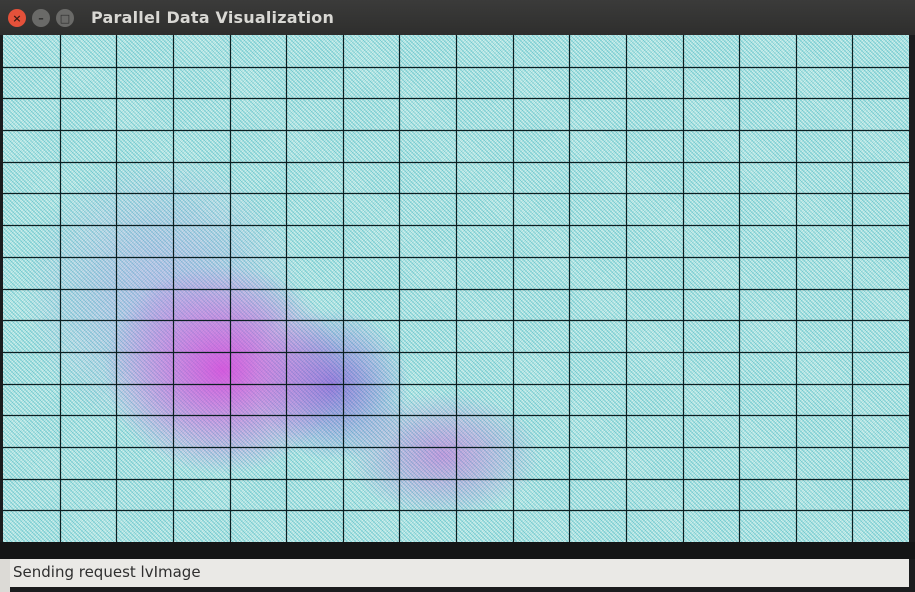 The image size is (915, 592). What do you see at coordinates (17, 18) in the screenshot?
I see `close-icon: ×` at bounding box center [17, 18].